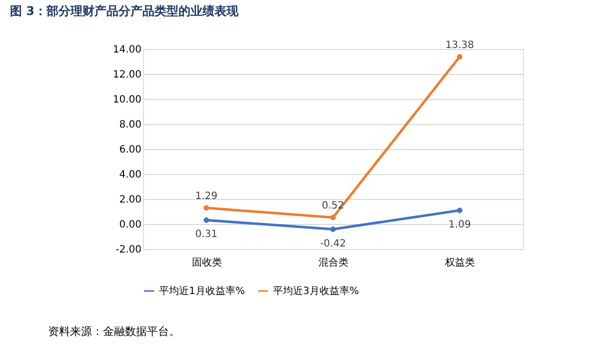 Image resolution: width=597 pixels, height=347 pixels. Describe the element at coordinates (206, 196) in the screenshot. I see `data-label: 1.29` at that location.